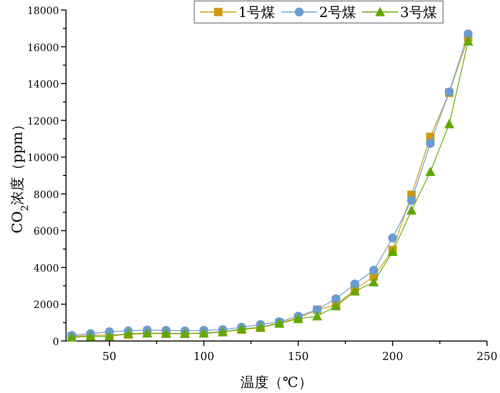  Describe the element at coordinates (418, 13) in the screenshot. I see `legend-label: 3号煤` at that location.